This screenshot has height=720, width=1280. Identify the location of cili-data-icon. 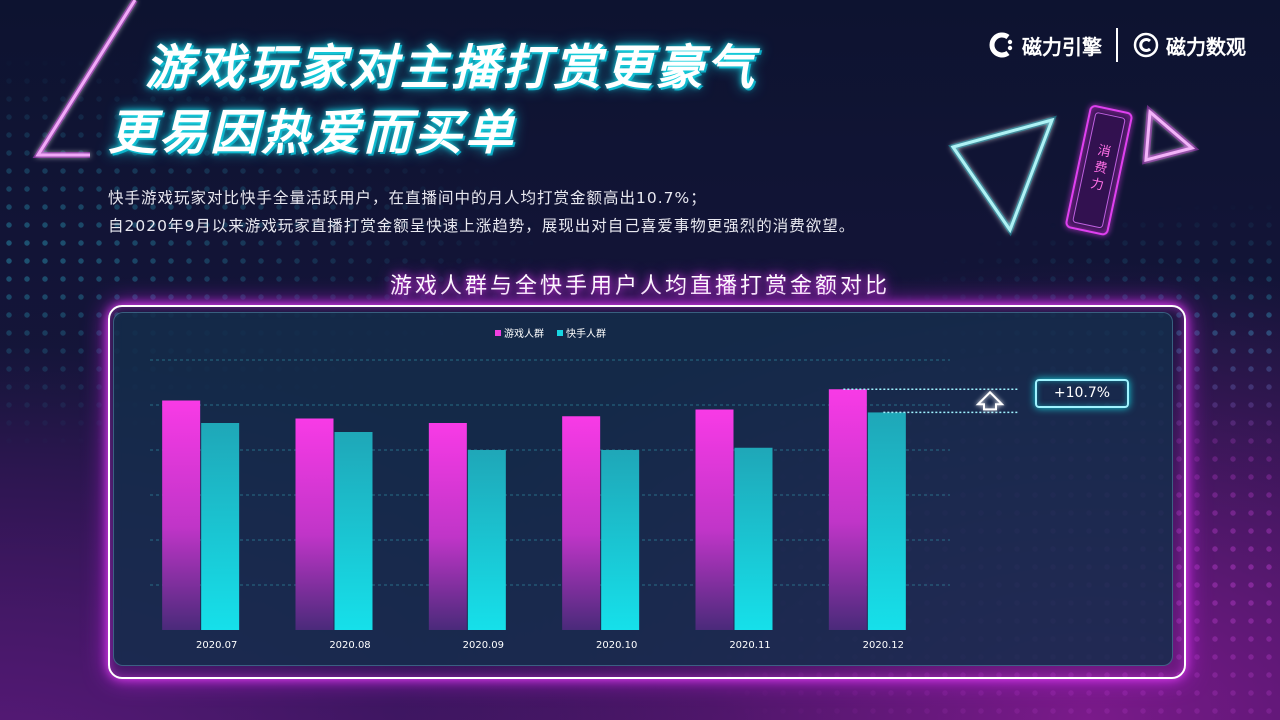
(1146, 45).